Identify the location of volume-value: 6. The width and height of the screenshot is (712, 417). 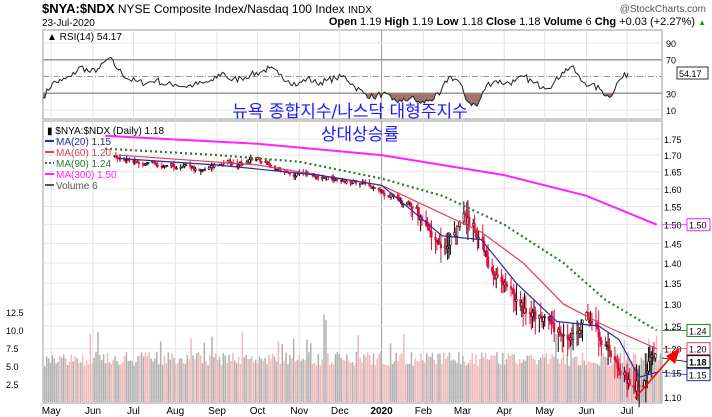
(588, 22).